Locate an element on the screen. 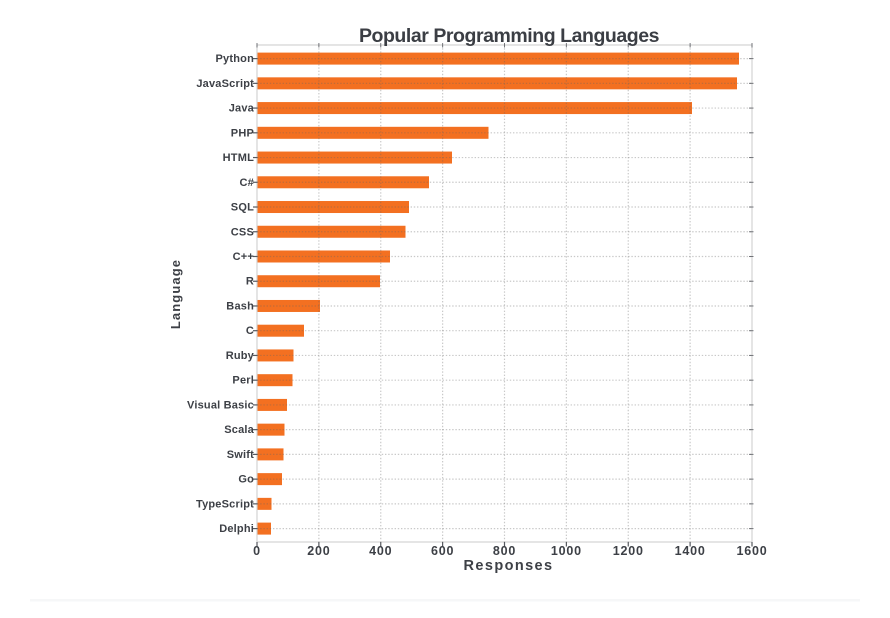 Image resolution: width=890 pixels, height=618 pixels. svg-text: HTML is located at coordinates (238, 158).